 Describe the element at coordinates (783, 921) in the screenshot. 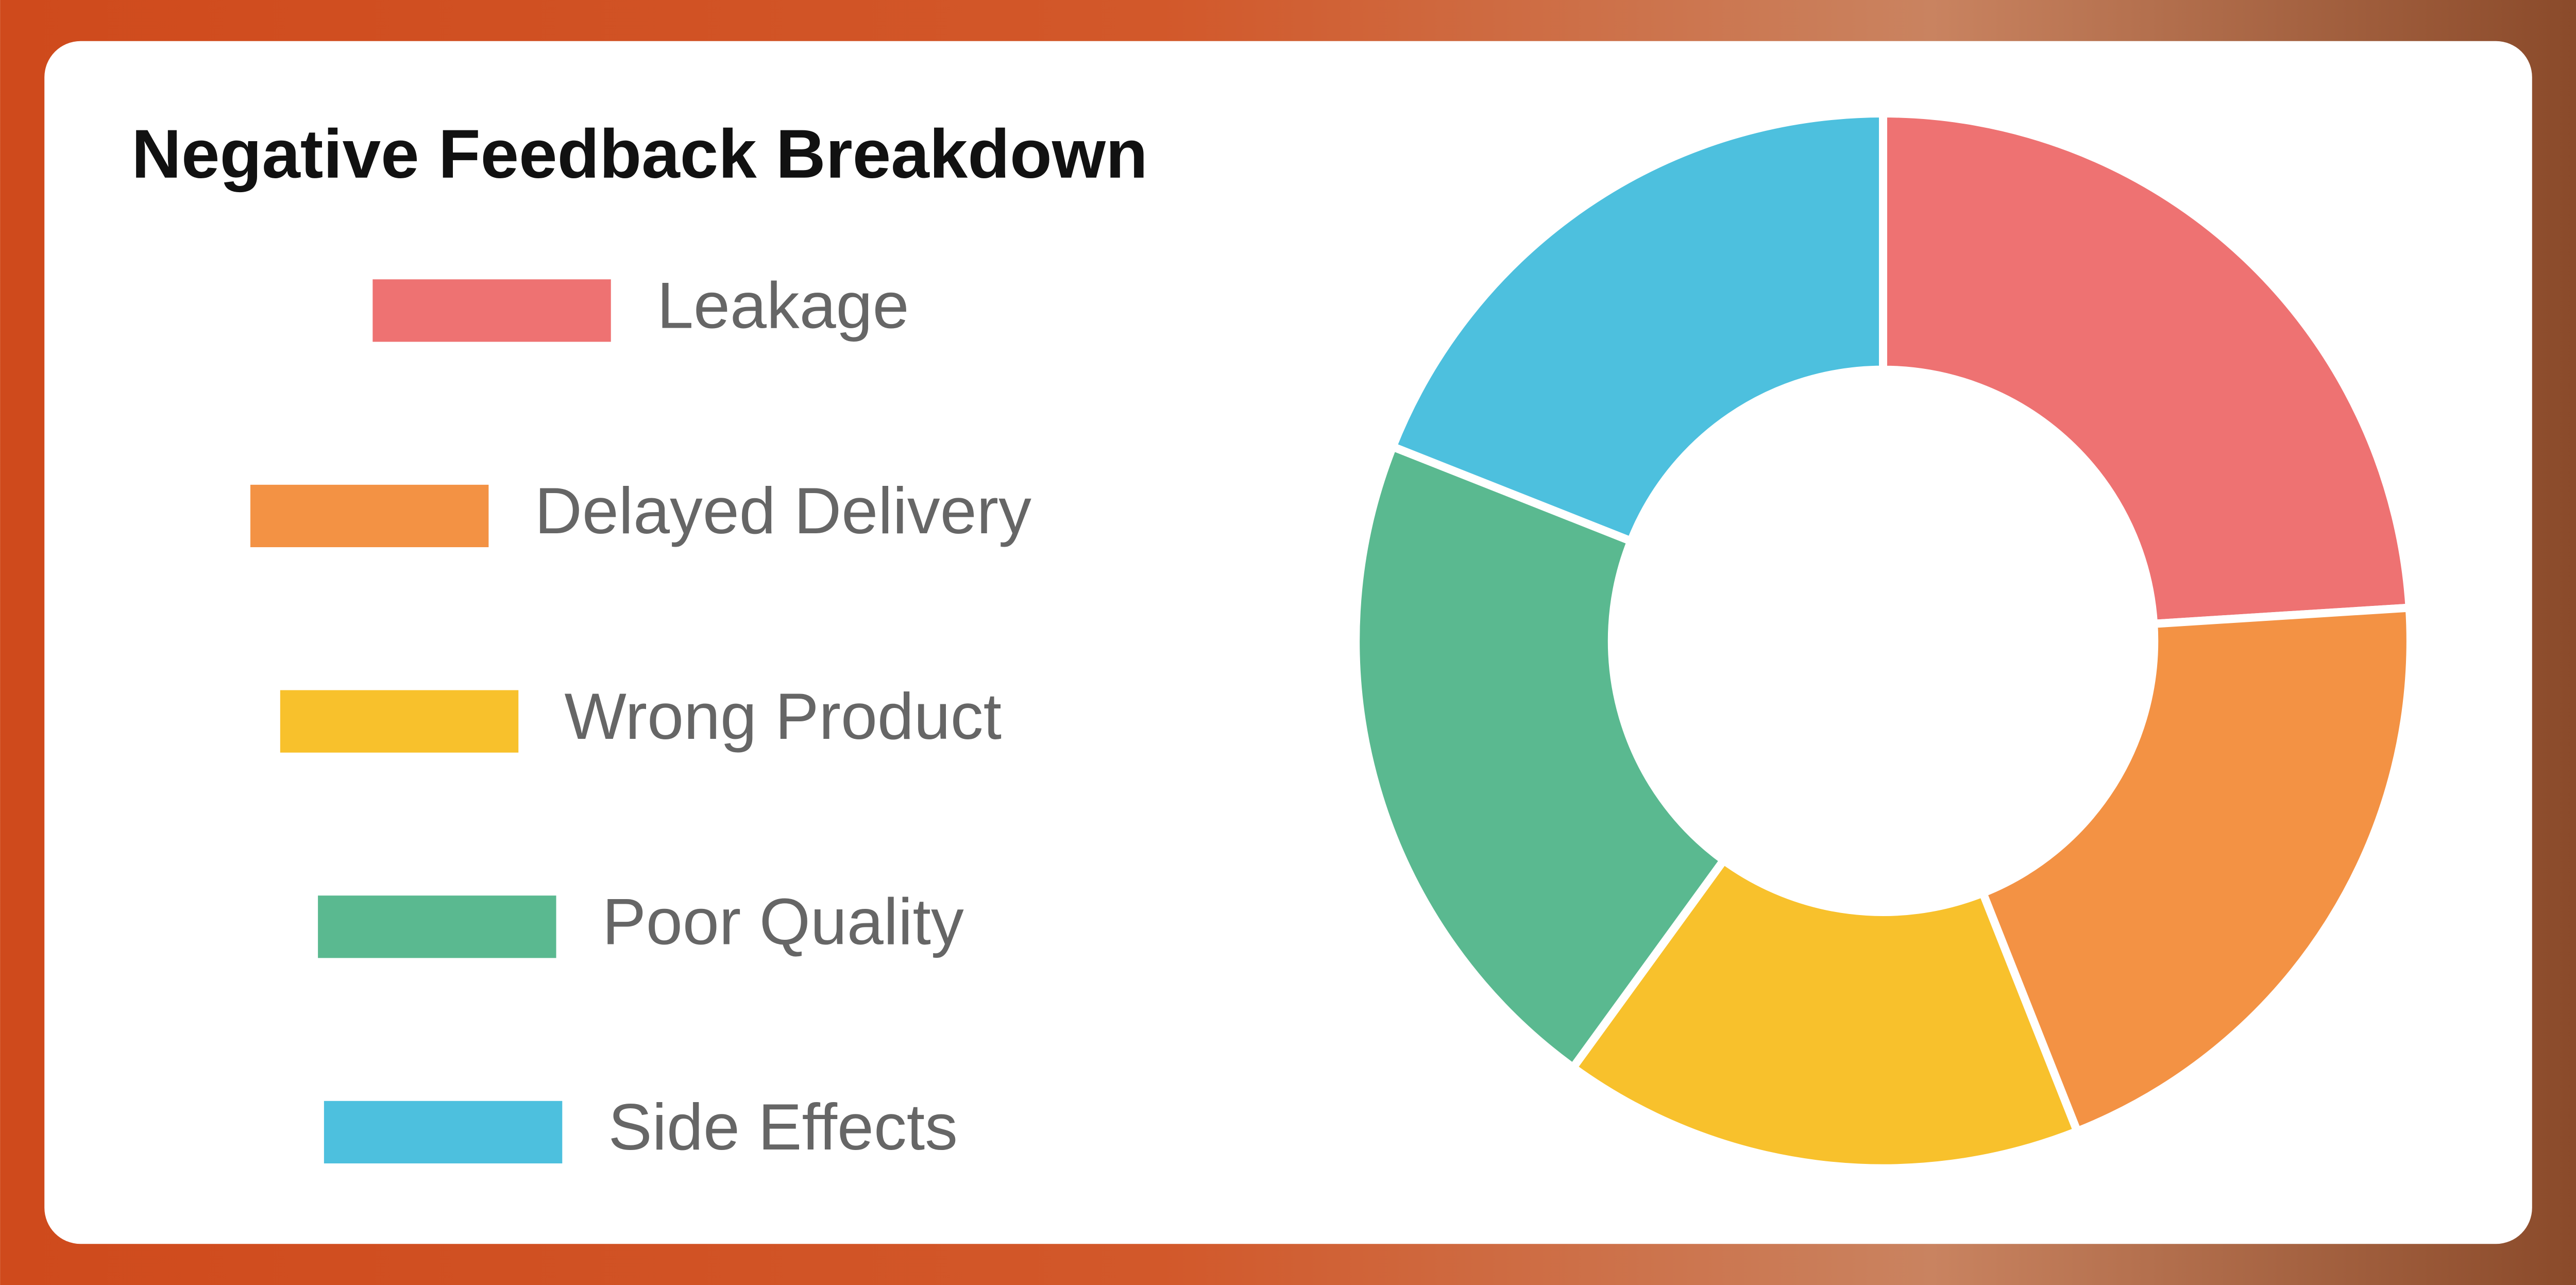

I see `legend-label: Poor Quality` at that location.